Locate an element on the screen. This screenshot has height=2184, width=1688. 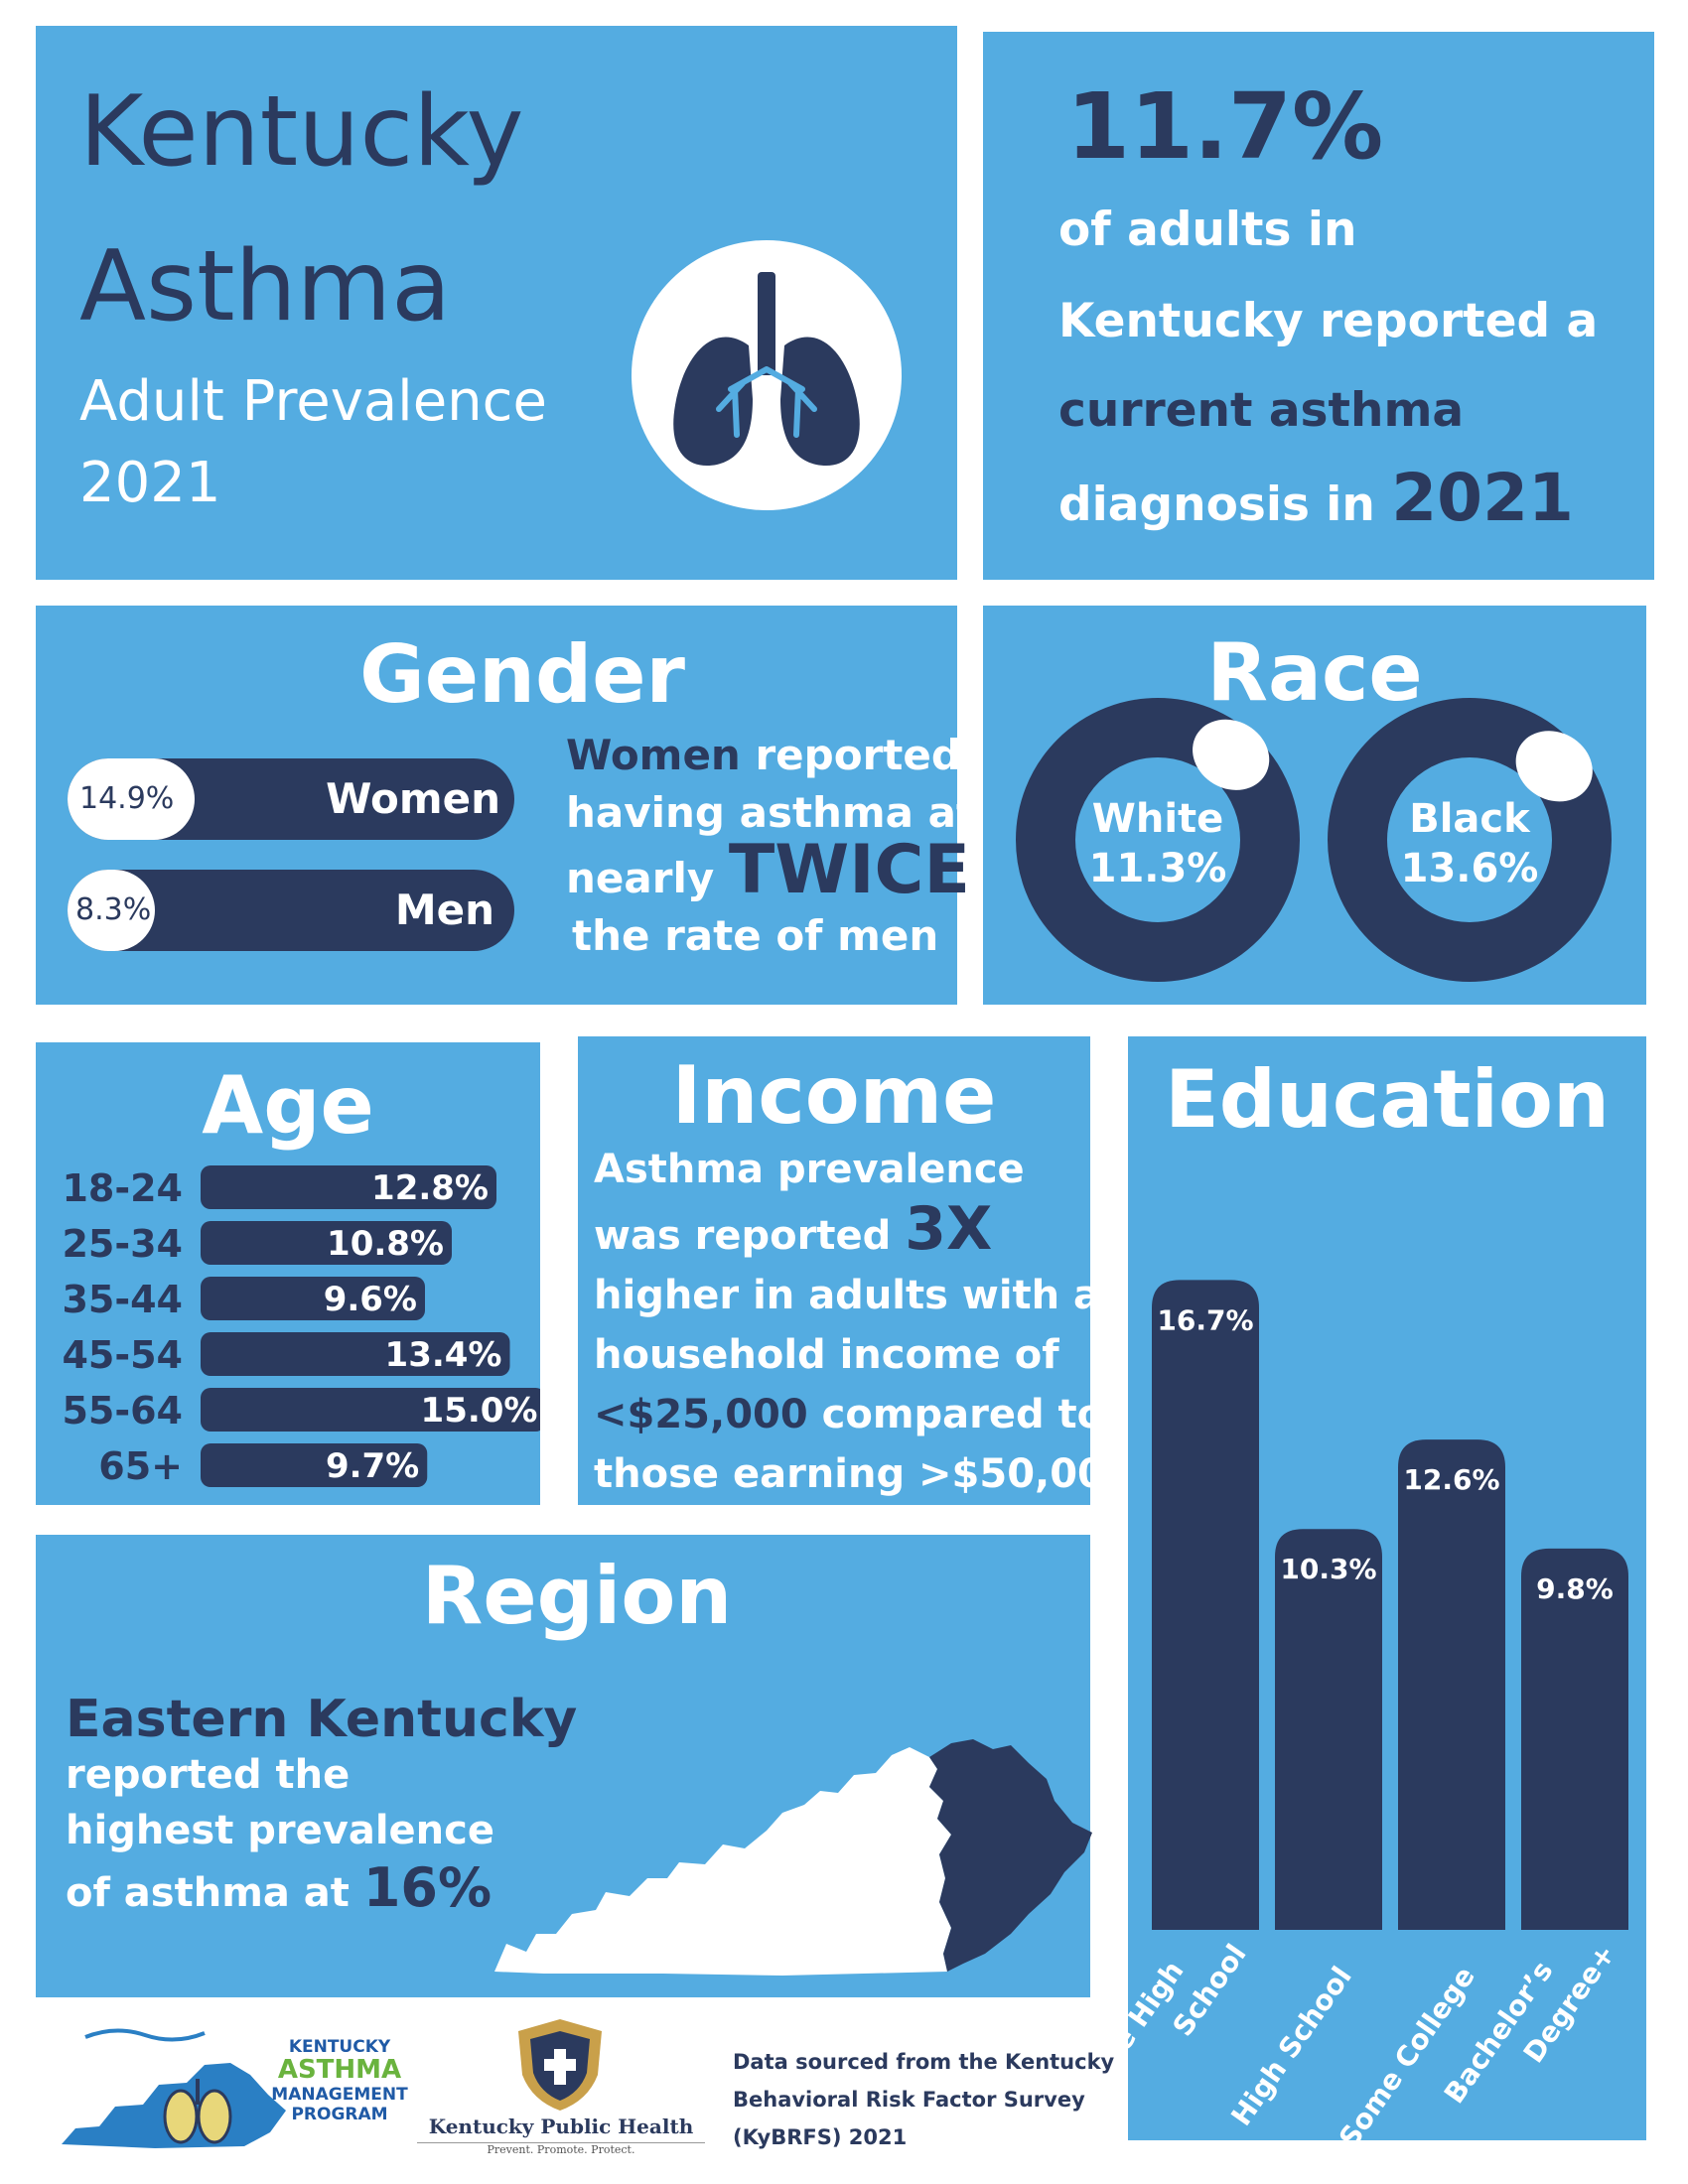
region-line2: reported the is located at coordinates (208, 1775).